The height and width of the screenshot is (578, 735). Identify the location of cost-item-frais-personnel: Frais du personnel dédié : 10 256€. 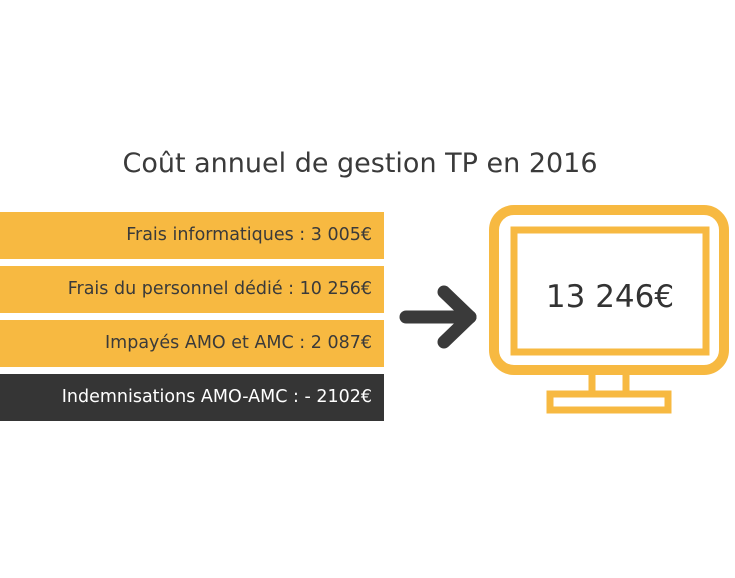
(192, 289).